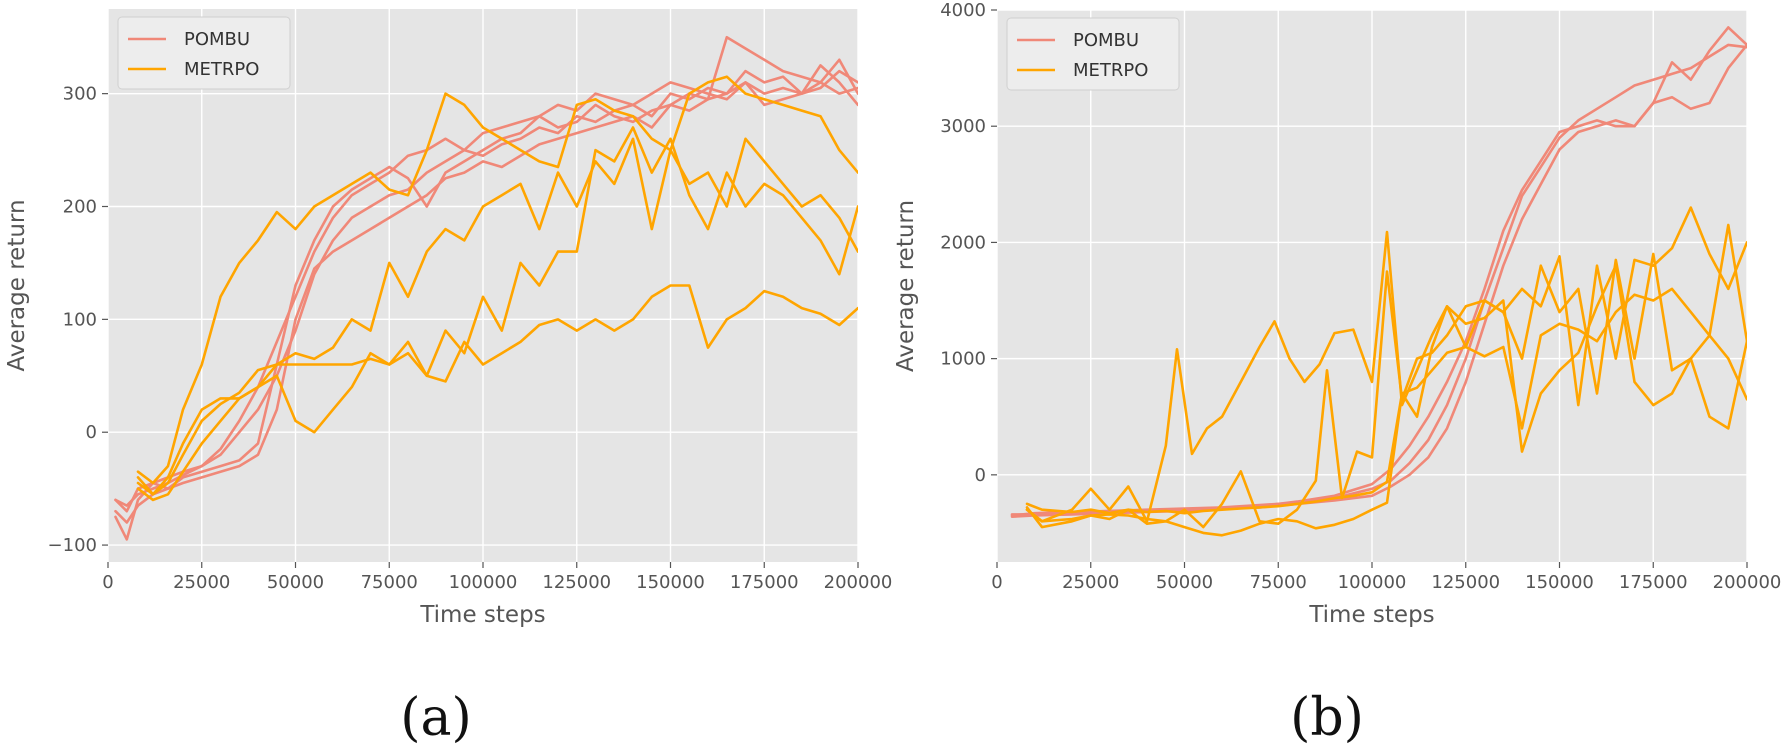 The width and height of the screenshot is (1792, 750). I want to click on caption-a: (a), so click(436, 718).